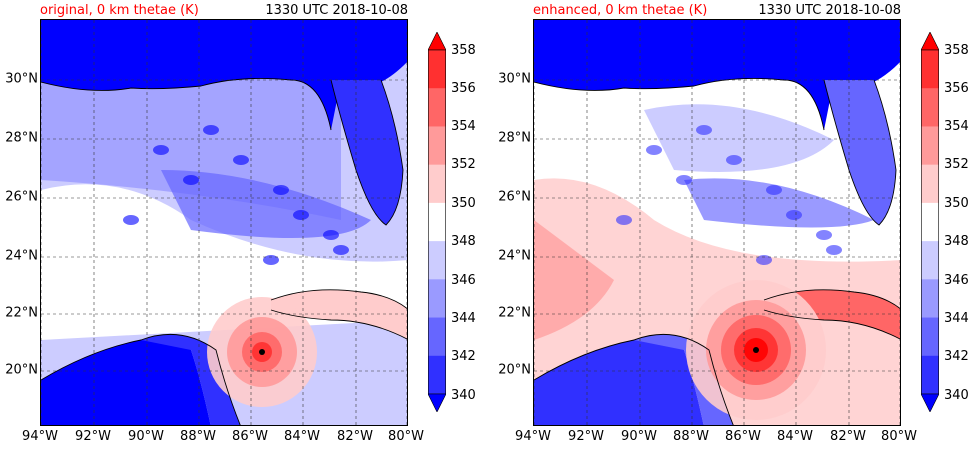  I want to click on cuba, so click(339, 314).